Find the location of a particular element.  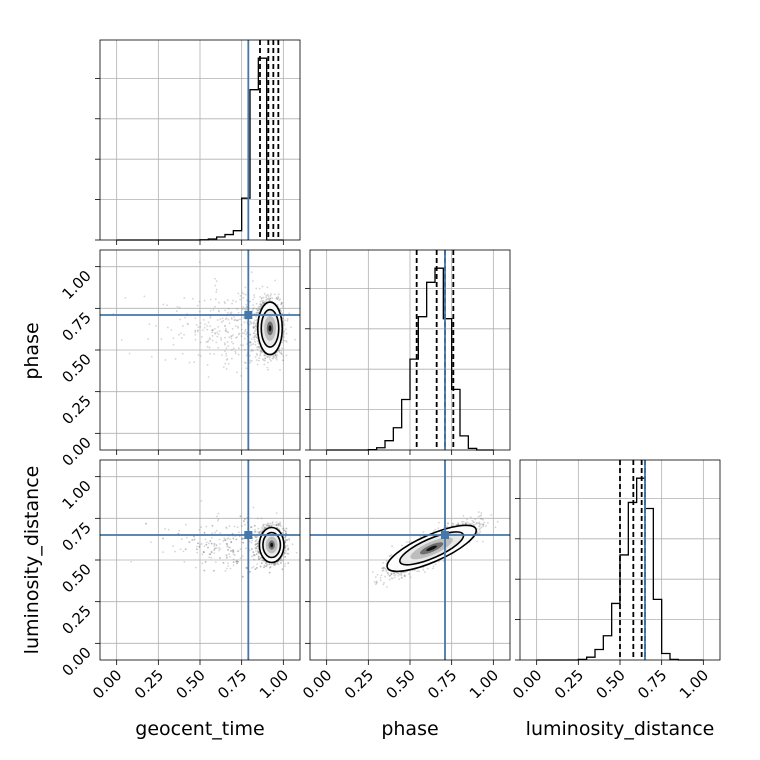

x-tick-label: 0.75 is located at coordinates (652, 684).